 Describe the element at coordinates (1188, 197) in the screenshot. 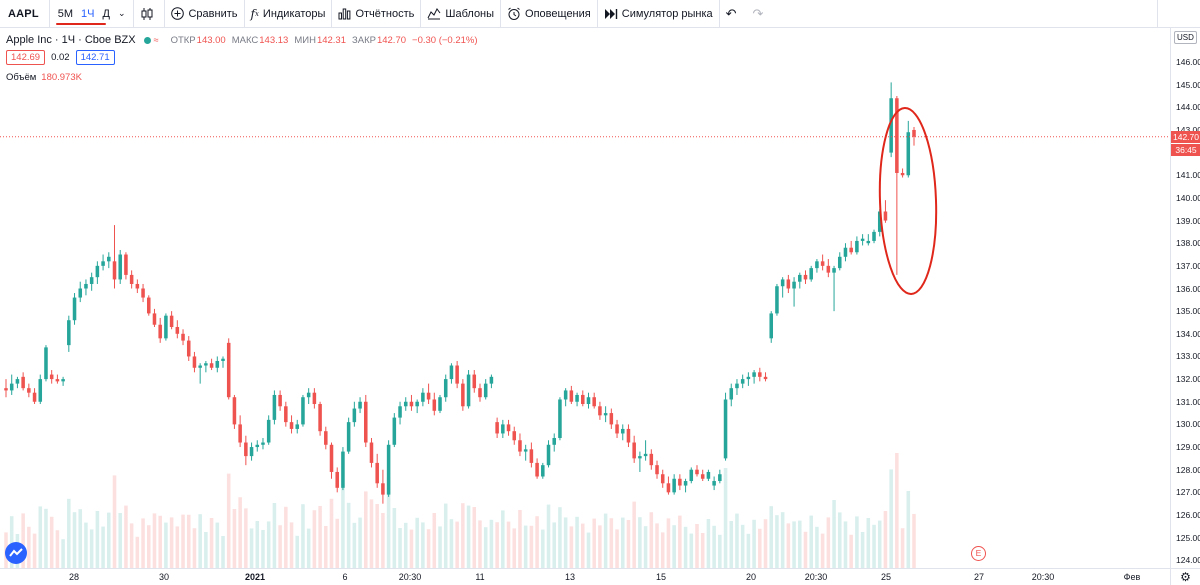

I see `price-tick: 140.00` at that location.